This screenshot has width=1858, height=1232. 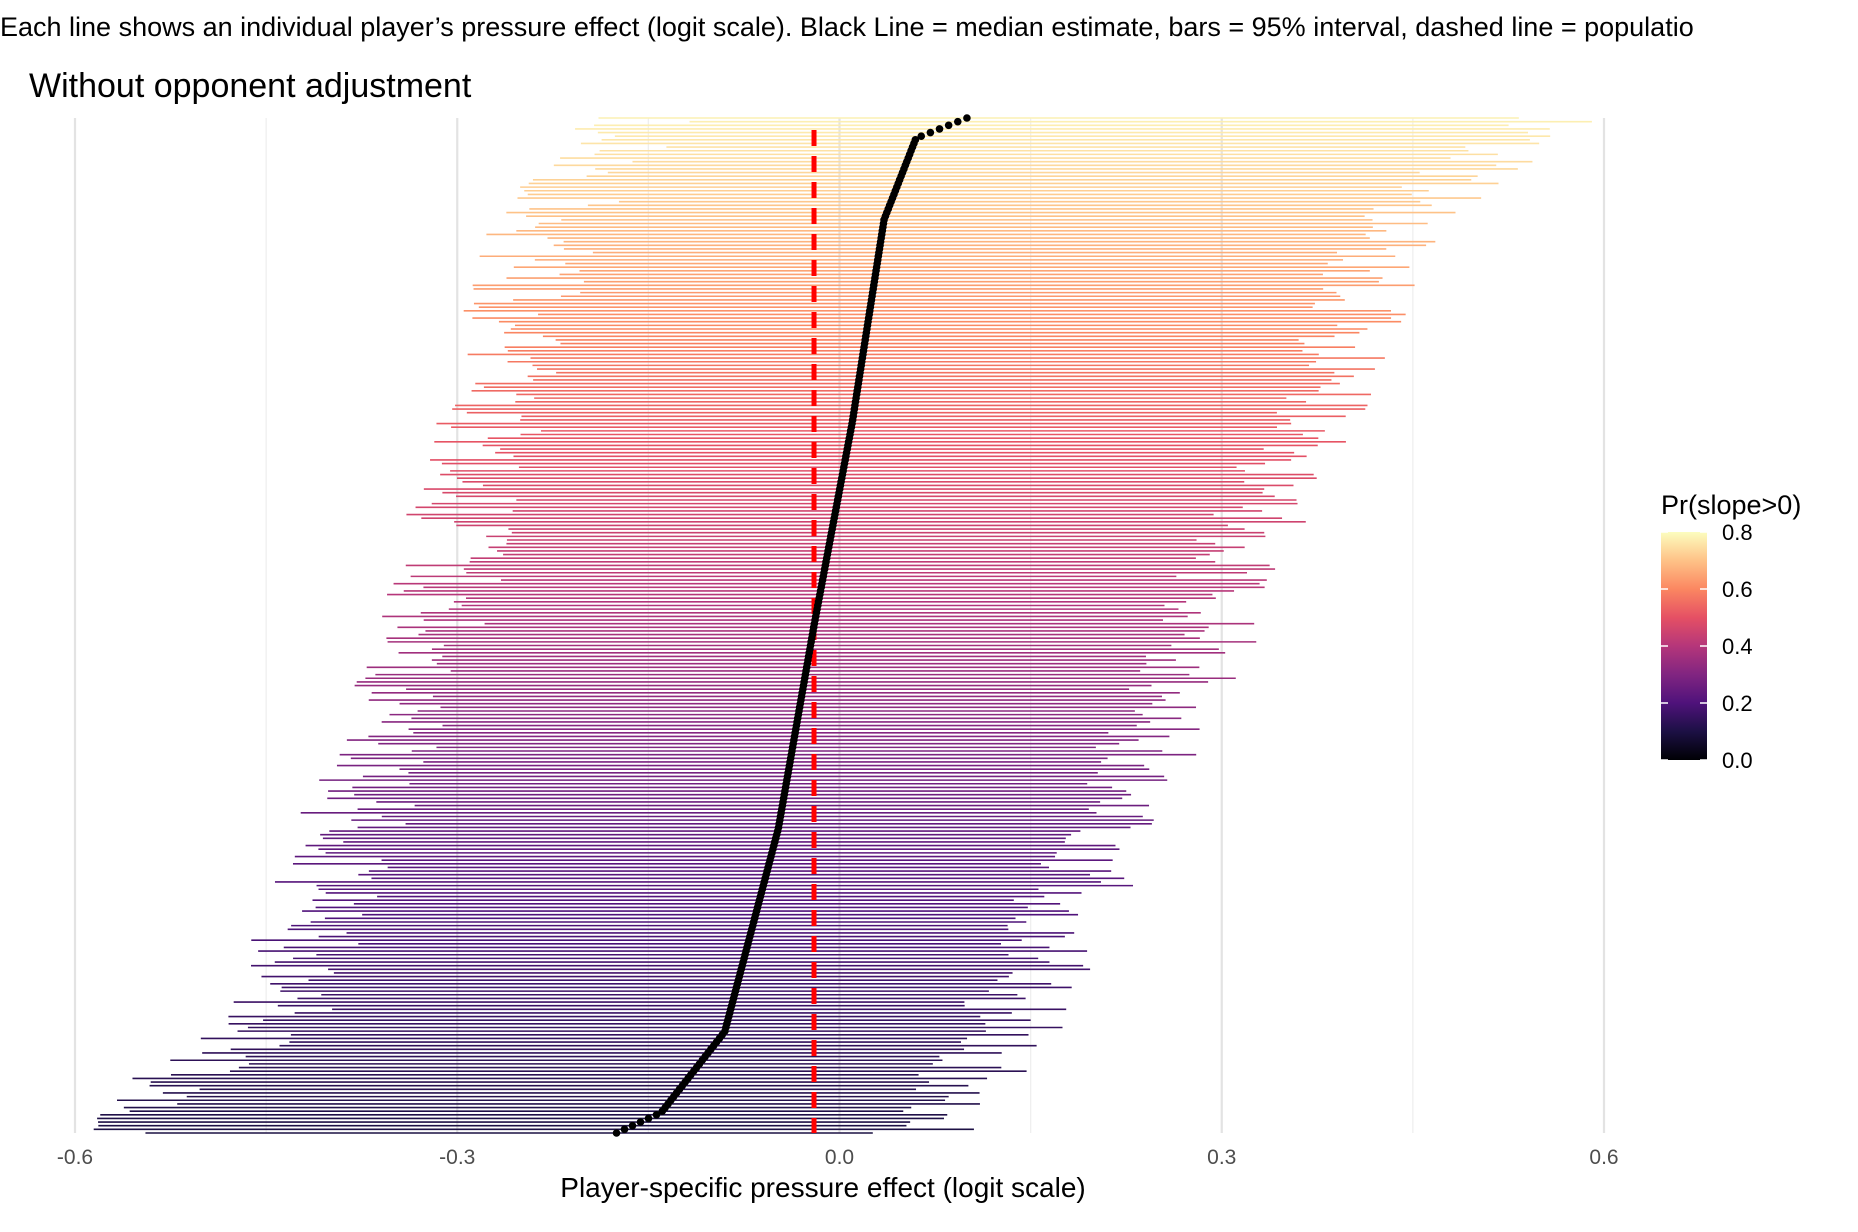 I want to click on x-axis-ticks: -0.6 -0.3 0.0 0.3 0.6, so click(x=838, y=1157).